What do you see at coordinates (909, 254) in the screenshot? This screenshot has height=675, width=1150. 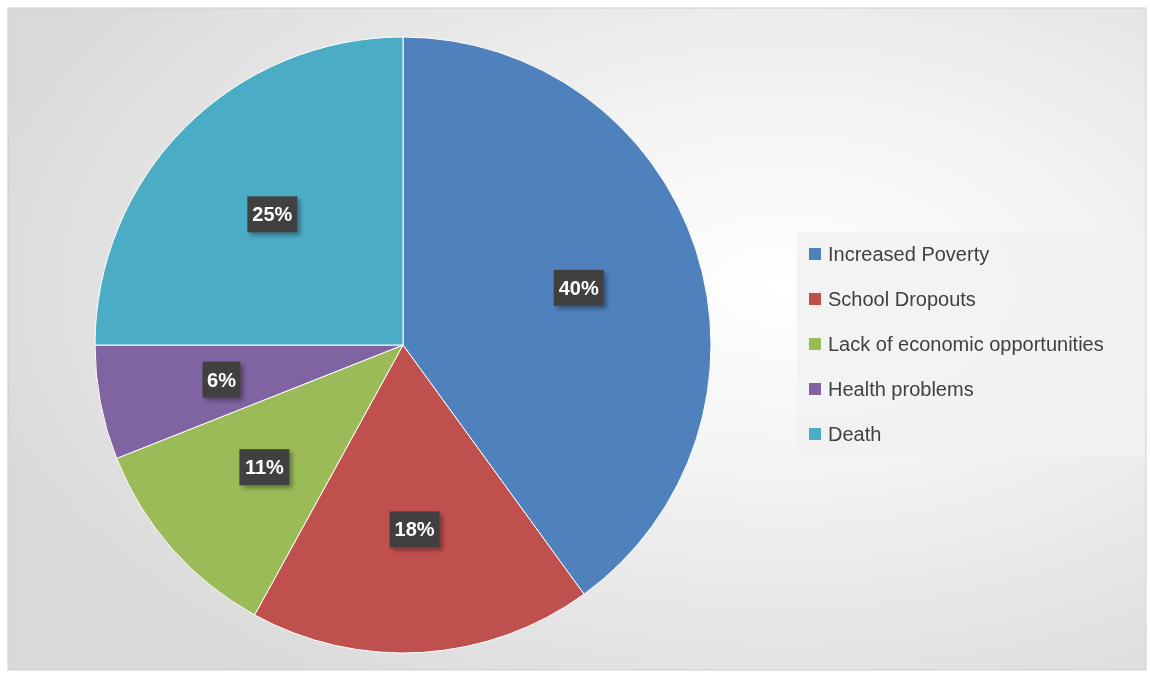 I see `slice-label: Increased Poverty` at bounding box center [909, 254].